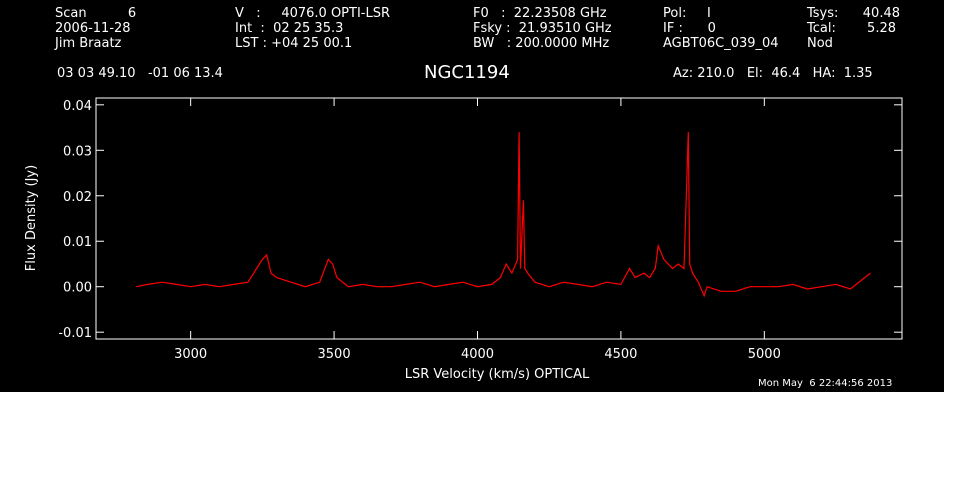  Describe the element at coordinates (77, 288) in the screenshot. I see `y-tick-label: 0.00` at that location.